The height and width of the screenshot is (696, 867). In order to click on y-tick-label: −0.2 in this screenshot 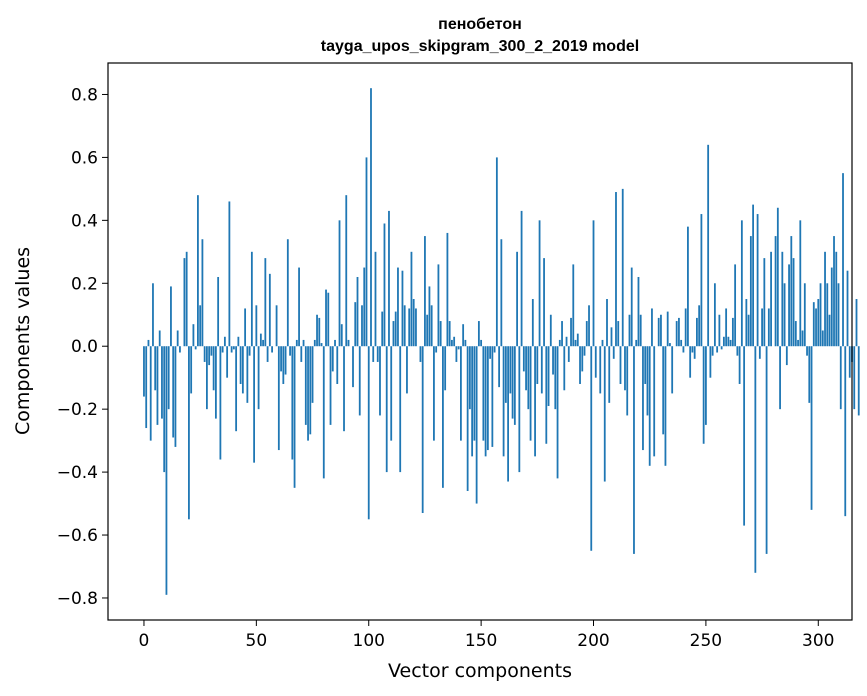, I will do `click(77, 410)`.